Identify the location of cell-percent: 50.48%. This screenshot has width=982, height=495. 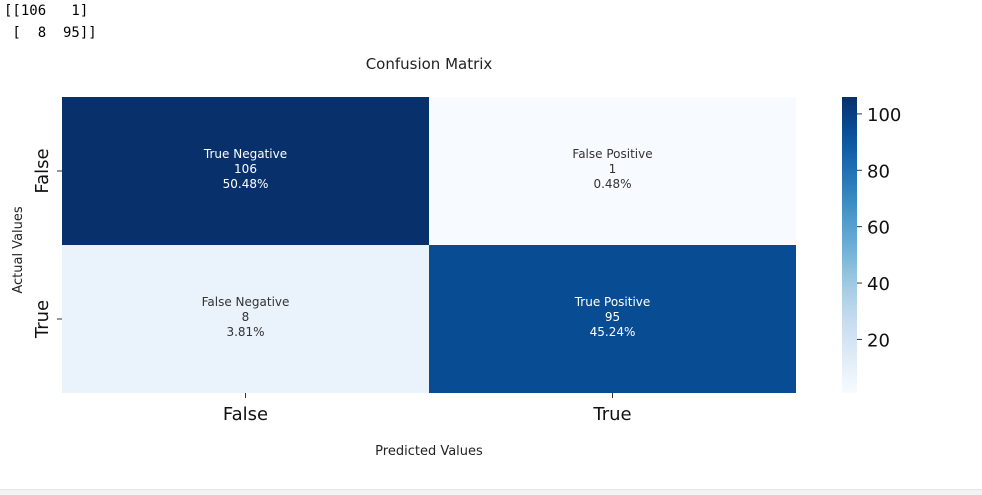
(246, 184).